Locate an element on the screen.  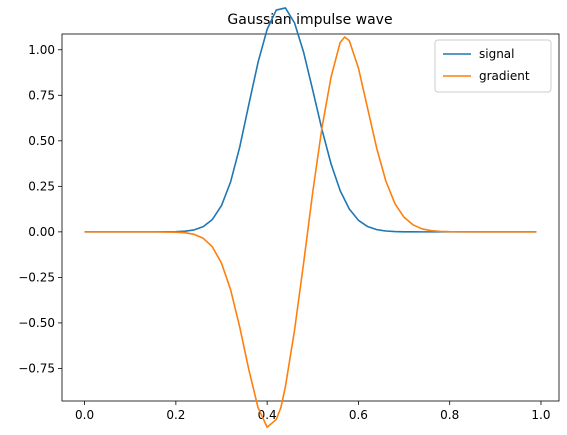
x-tick-label: 0.0 is located at coordinates (84, 415).